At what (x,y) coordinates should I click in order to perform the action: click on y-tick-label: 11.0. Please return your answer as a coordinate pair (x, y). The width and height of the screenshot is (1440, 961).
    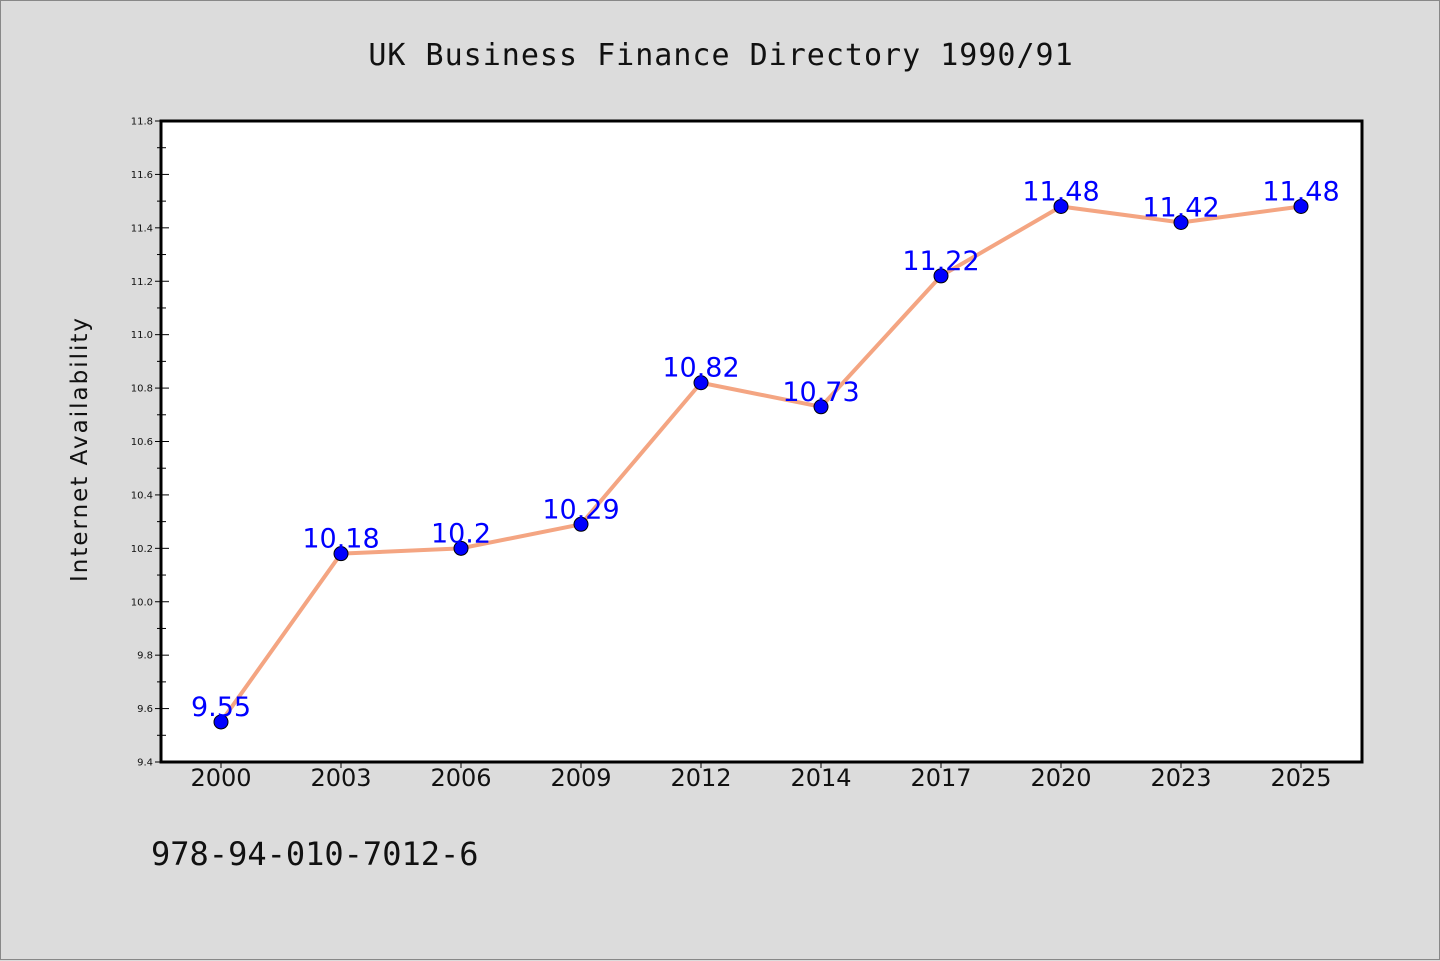
    Looking at the image, I should click on (142, 335).